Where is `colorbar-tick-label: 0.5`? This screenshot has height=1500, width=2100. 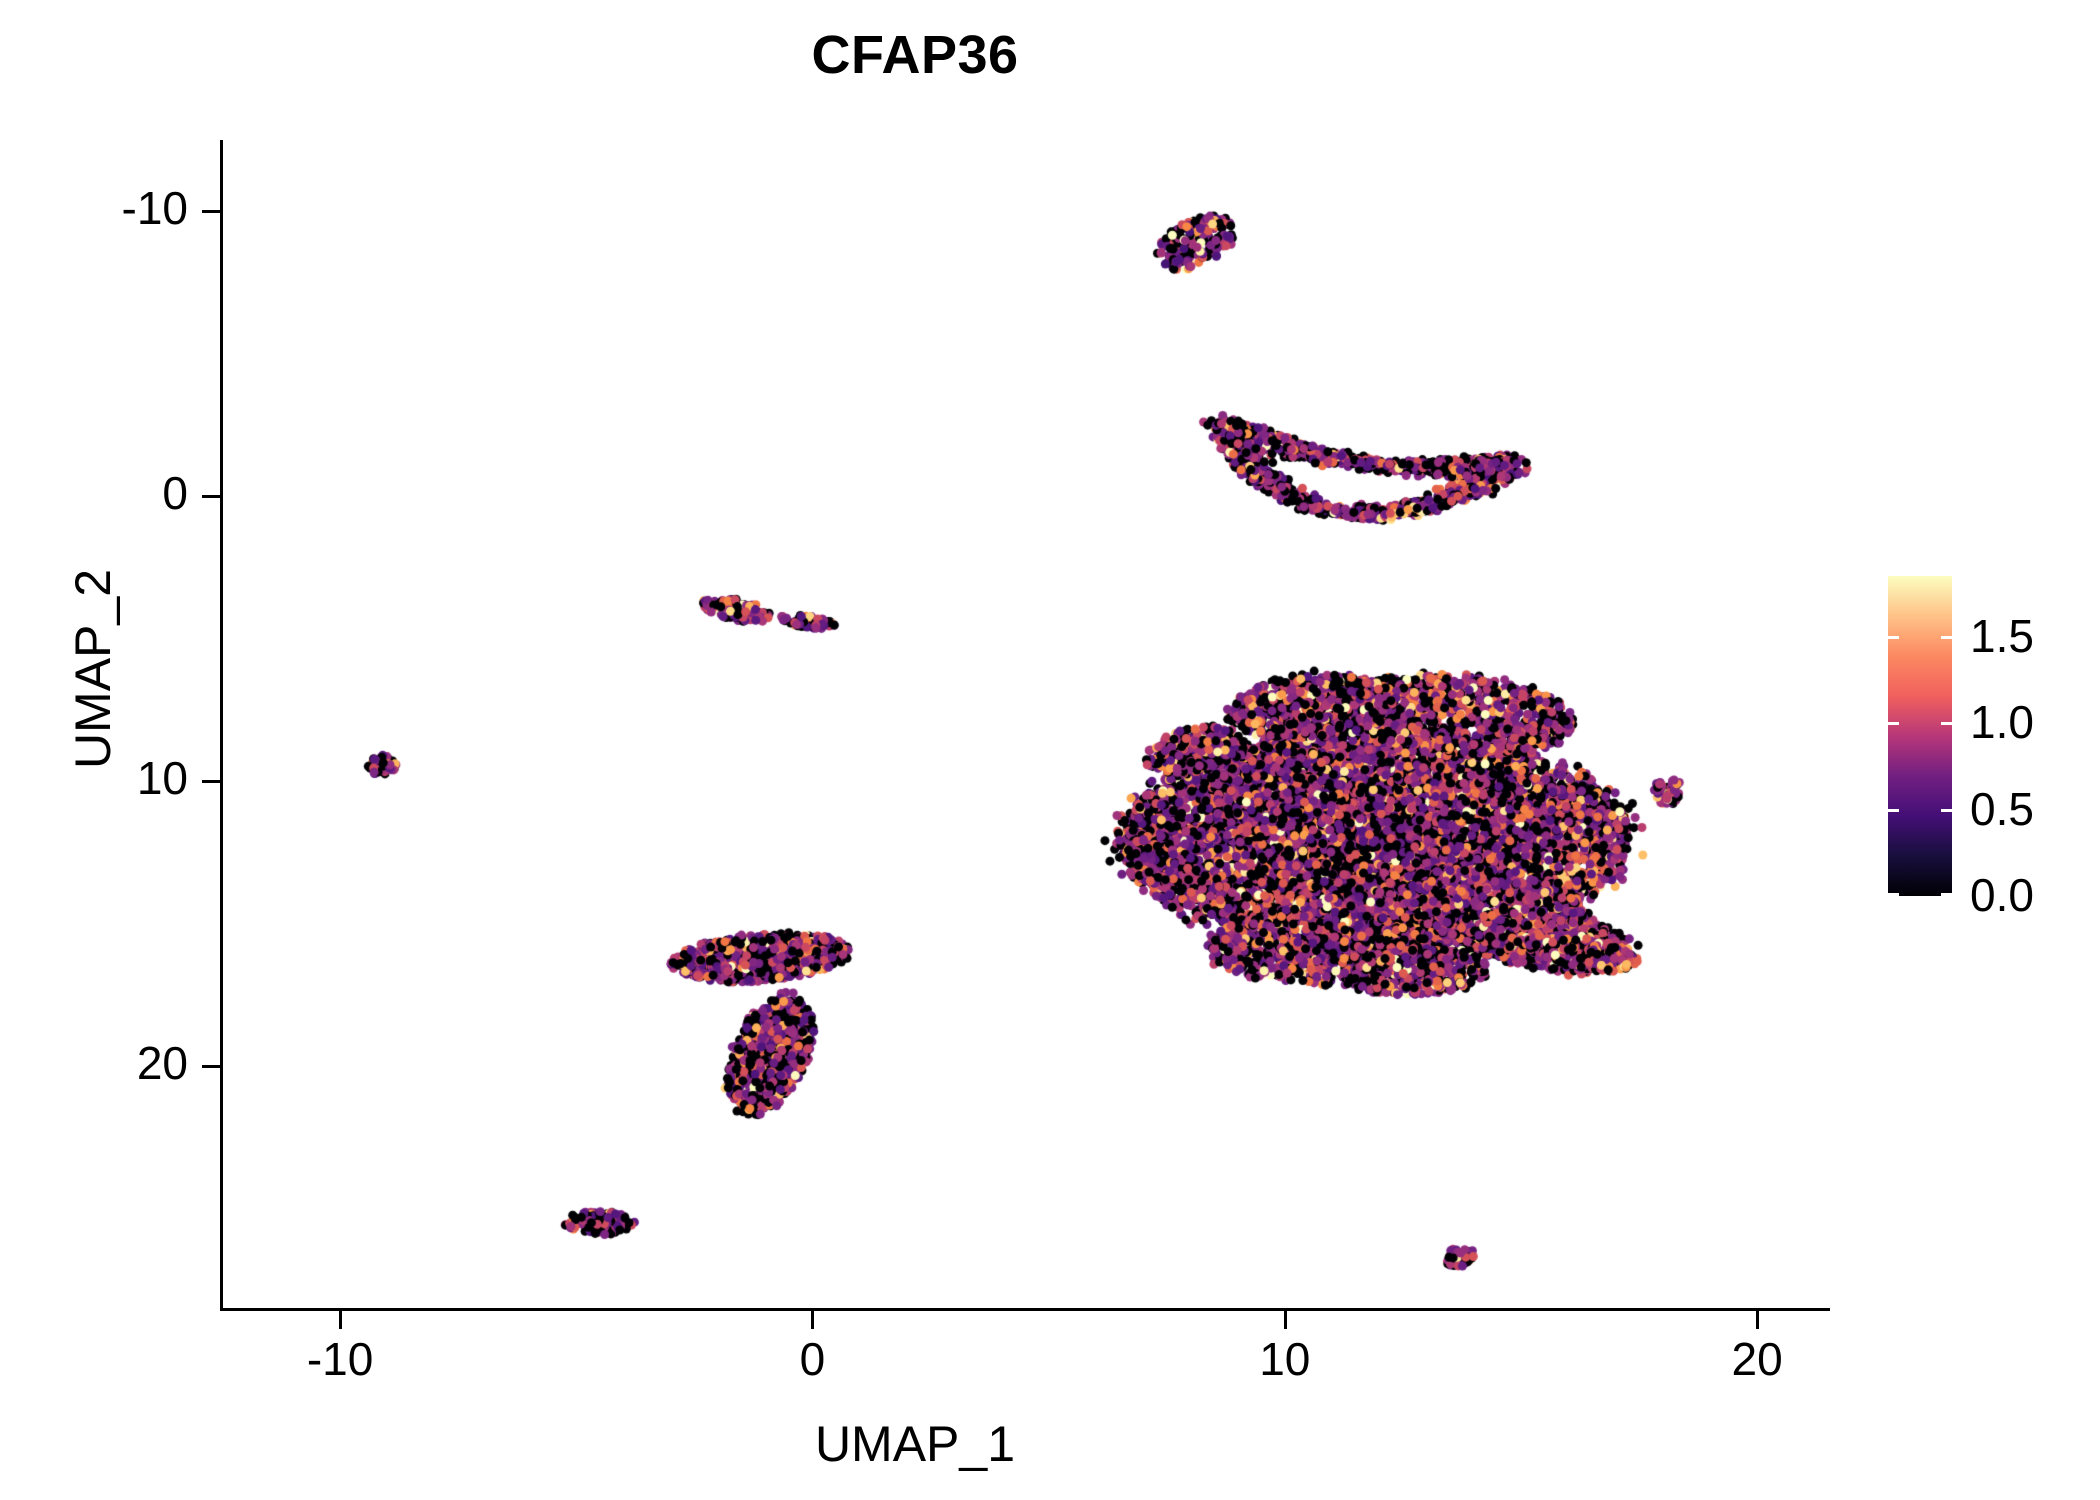
colorbar-tick-label: 0.5 is located at coordinates (2002, 808).